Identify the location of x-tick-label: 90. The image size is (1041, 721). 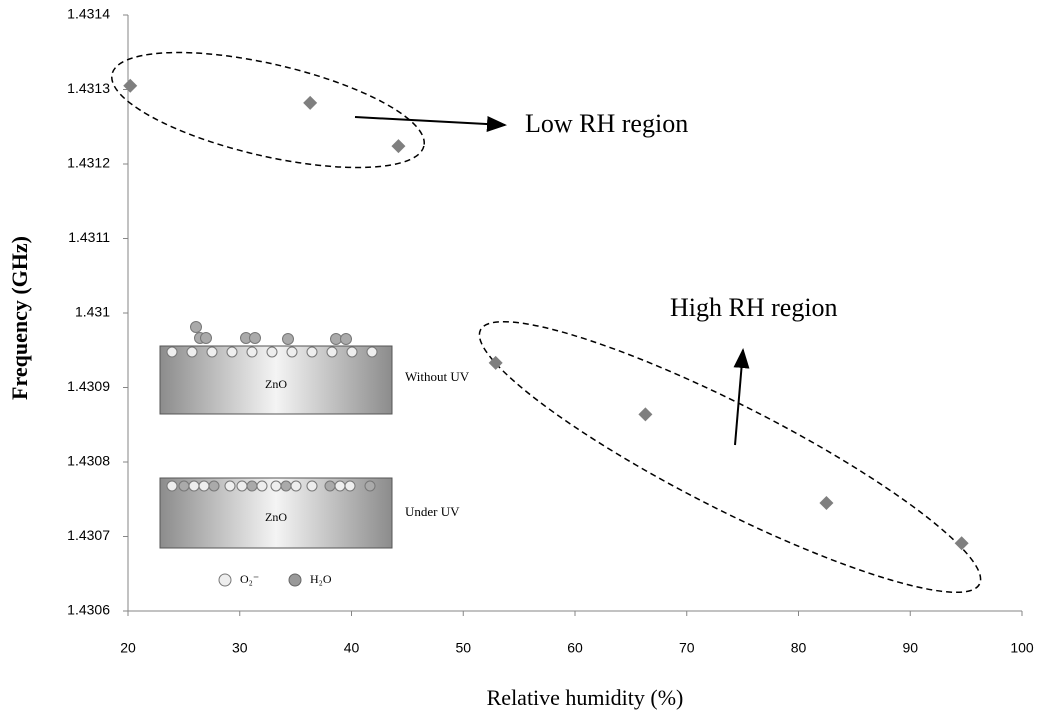
(910, 648).